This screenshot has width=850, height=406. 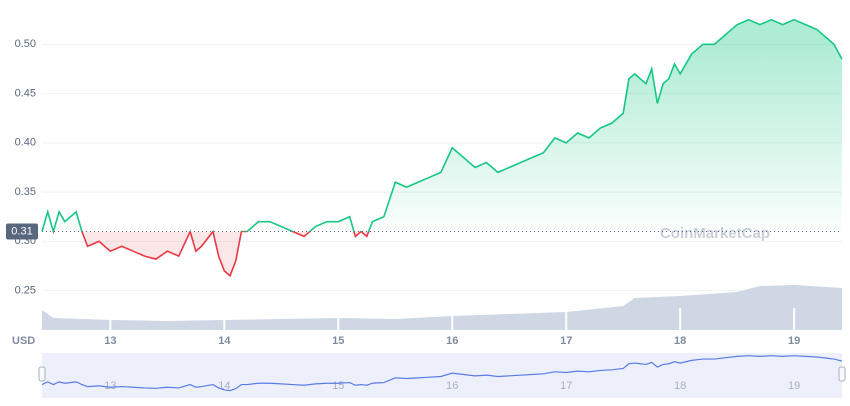 I want to click on navigator-tick-label: 18, so click(x=680, y=386).